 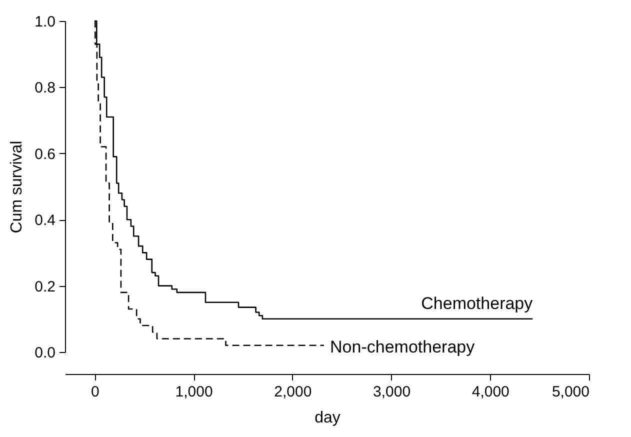 I want to click on series-label: Chemotherapy, so click(x=477, y=303).